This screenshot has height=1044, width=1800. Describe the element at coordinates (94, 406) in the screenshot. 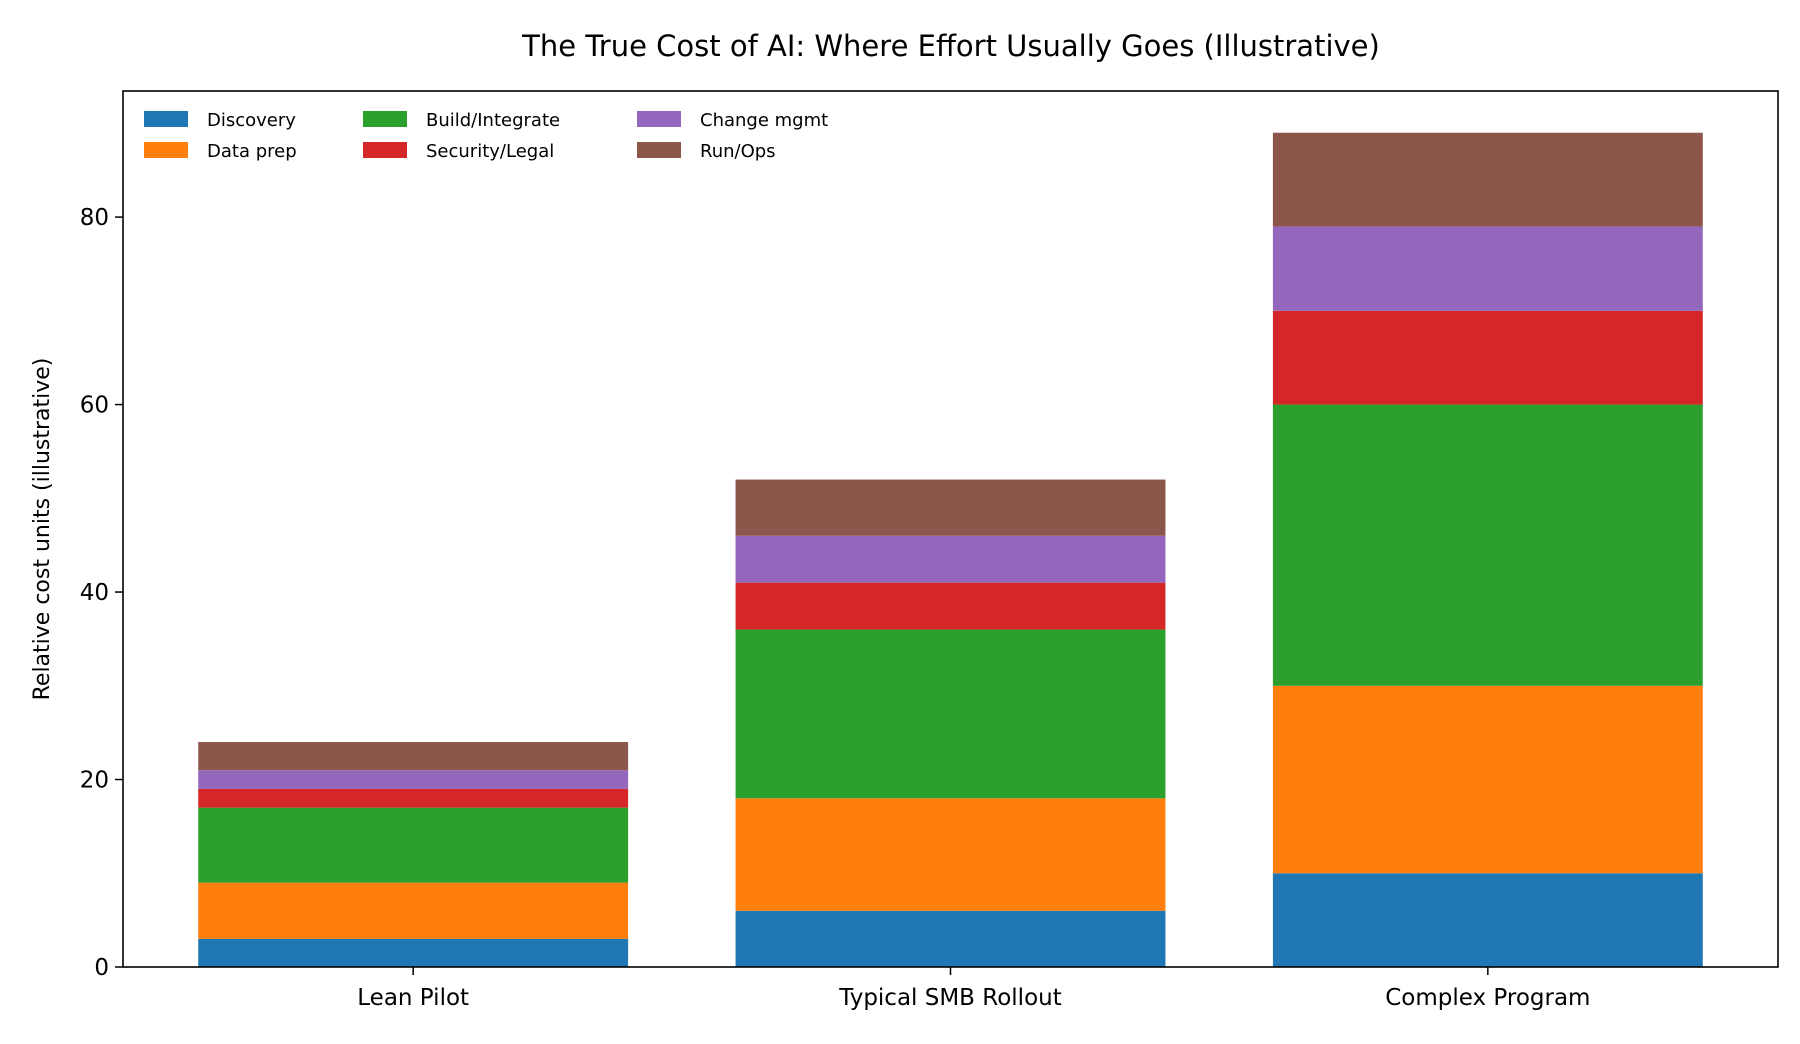

I see `y-tick-label: 60` at that location.